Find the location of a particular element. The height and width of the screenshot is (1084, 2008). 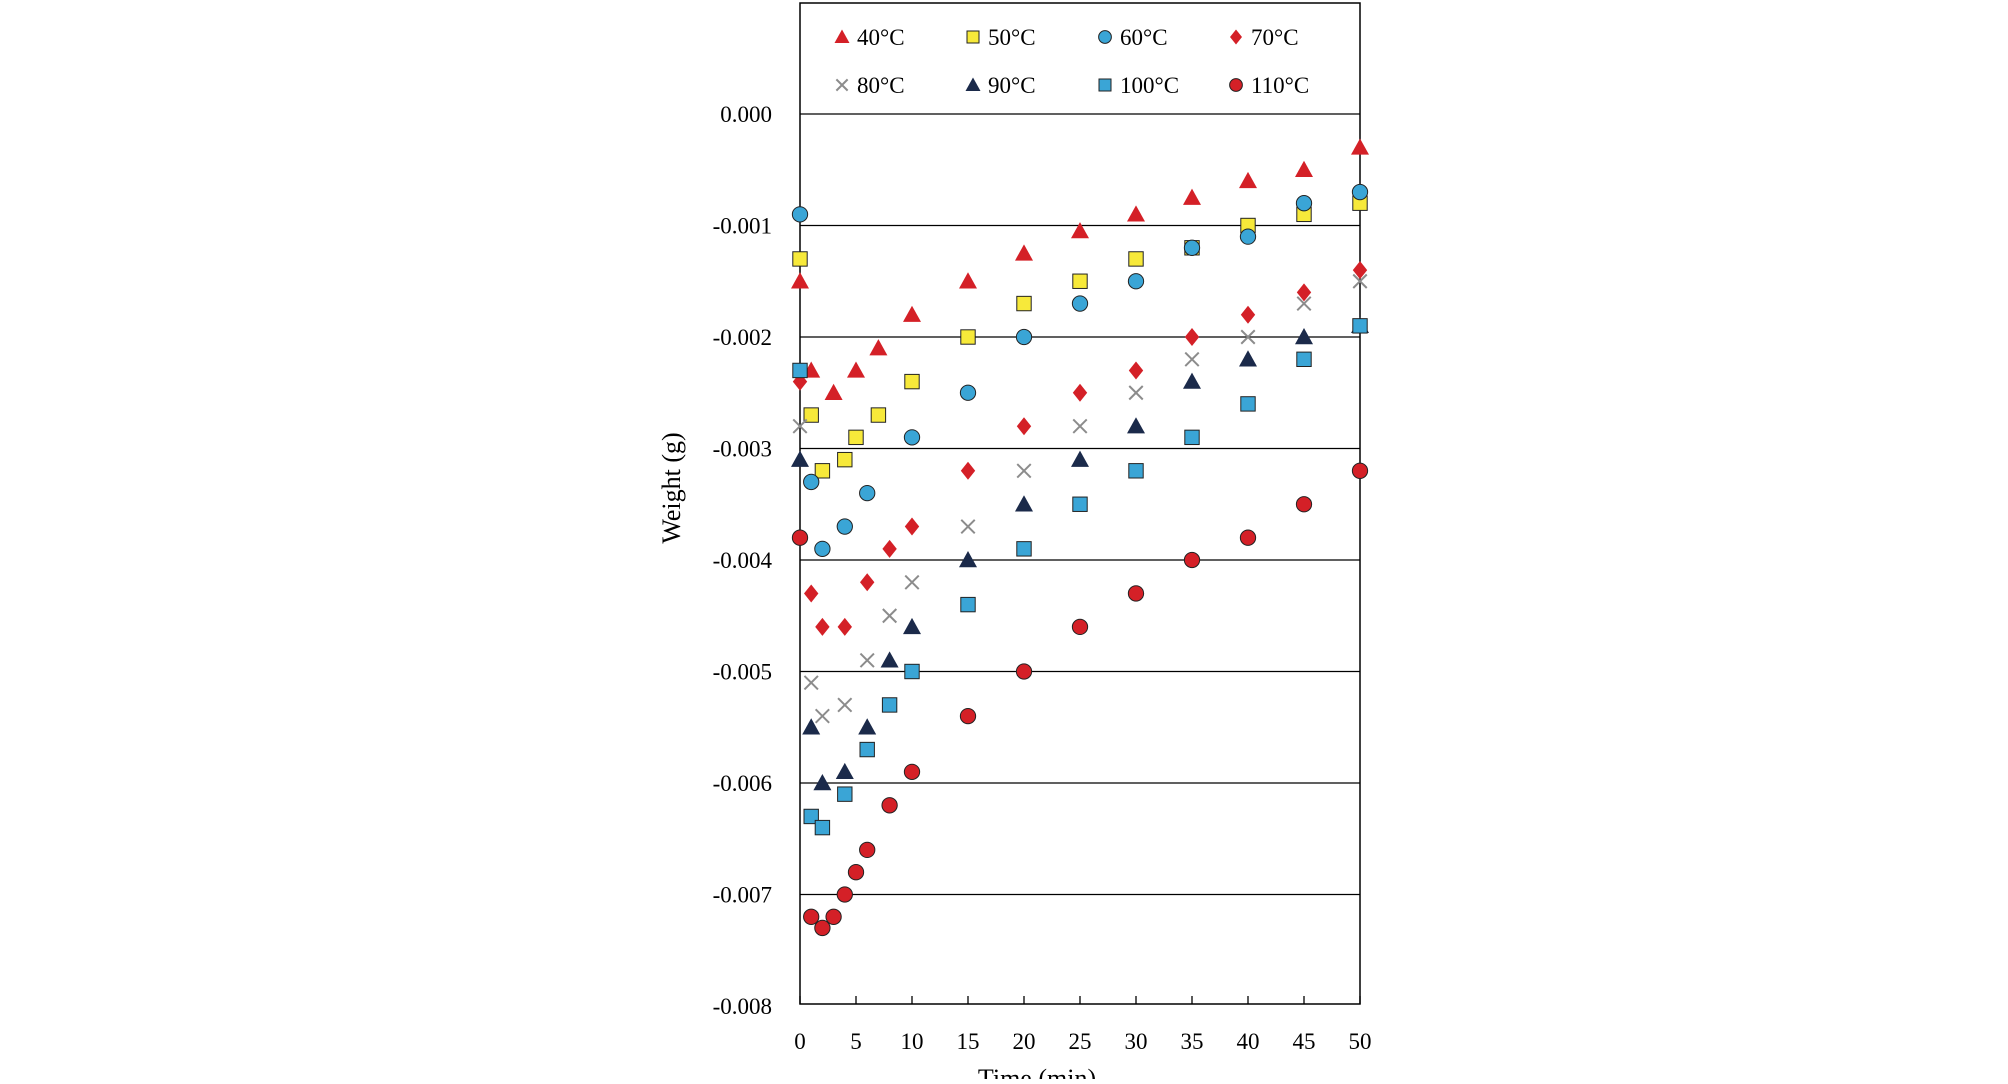

legend-label: 90°C is located at coordinates (1012, 85).